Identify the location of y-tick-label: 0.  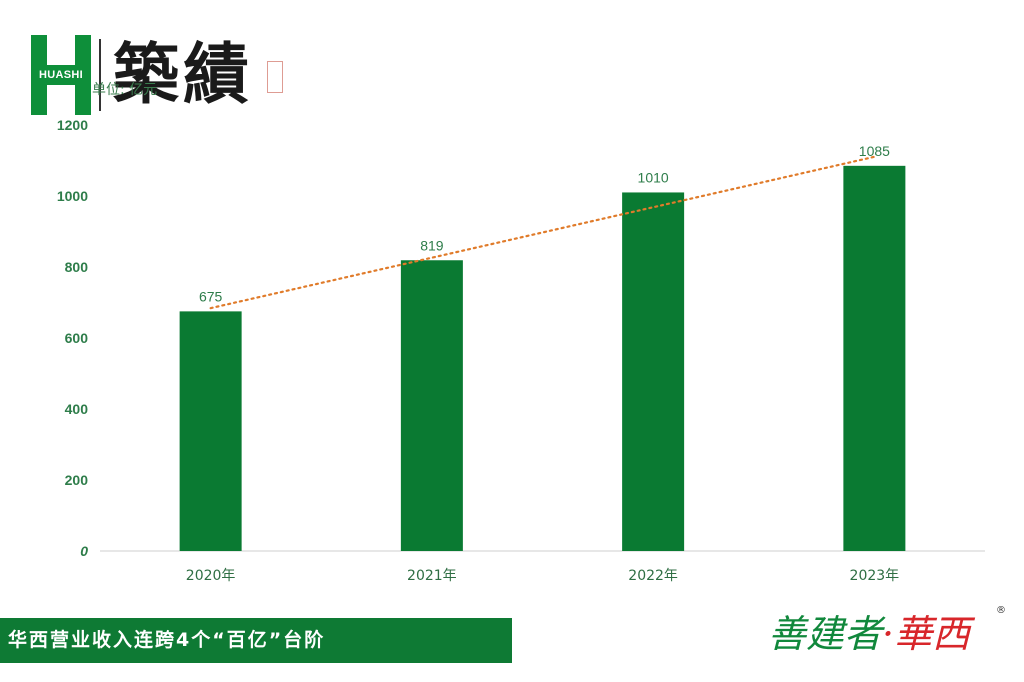
(84, 551).